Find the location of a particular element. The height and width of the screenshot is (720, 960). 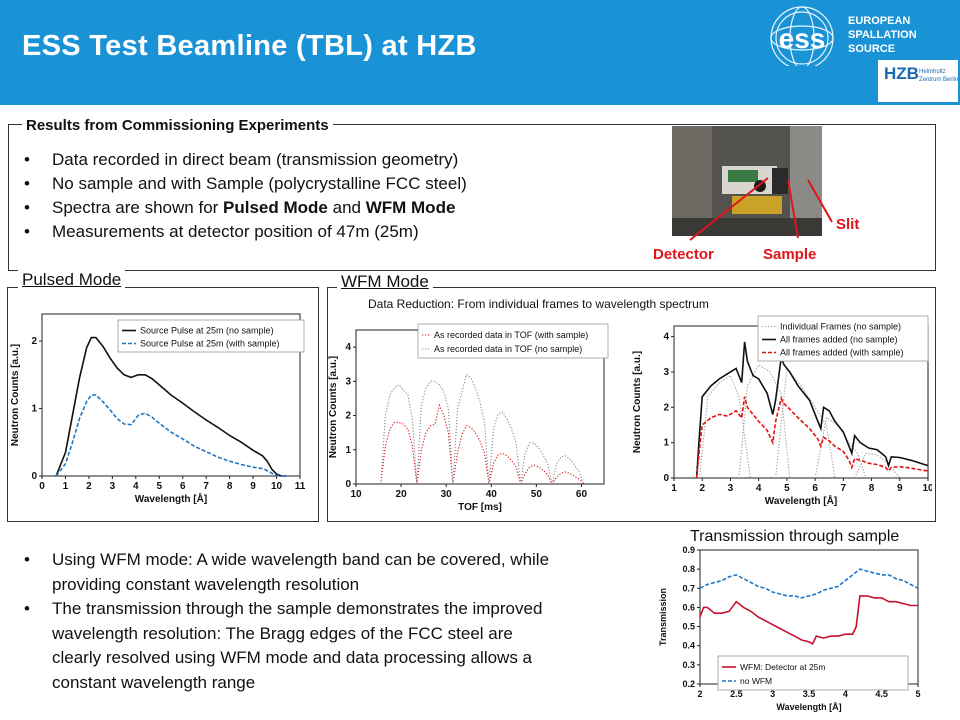

bullet-line: constant wavelength range is located at coordinates (154, 682).